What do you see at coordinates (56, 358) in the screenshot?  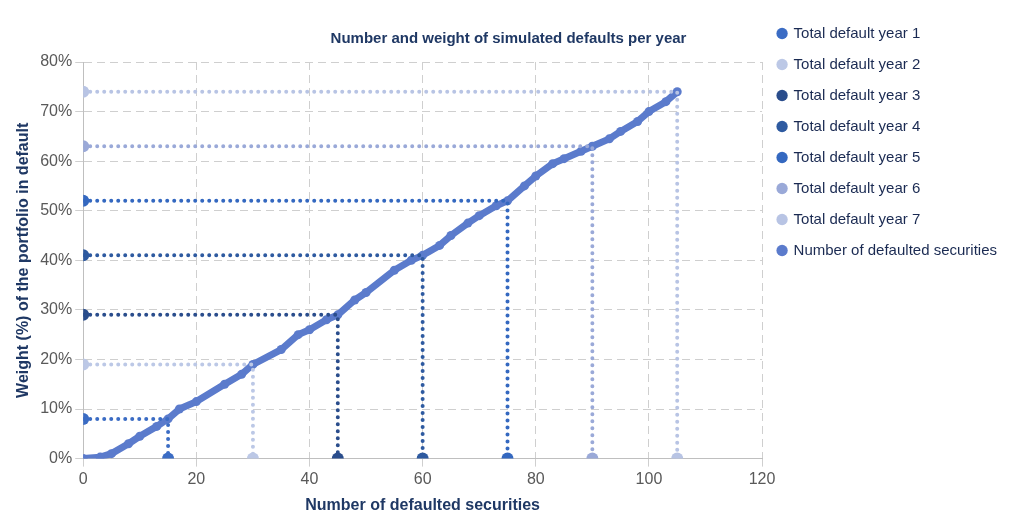 I see `y-tick-label: 20%` at bounding box center [56, 358].